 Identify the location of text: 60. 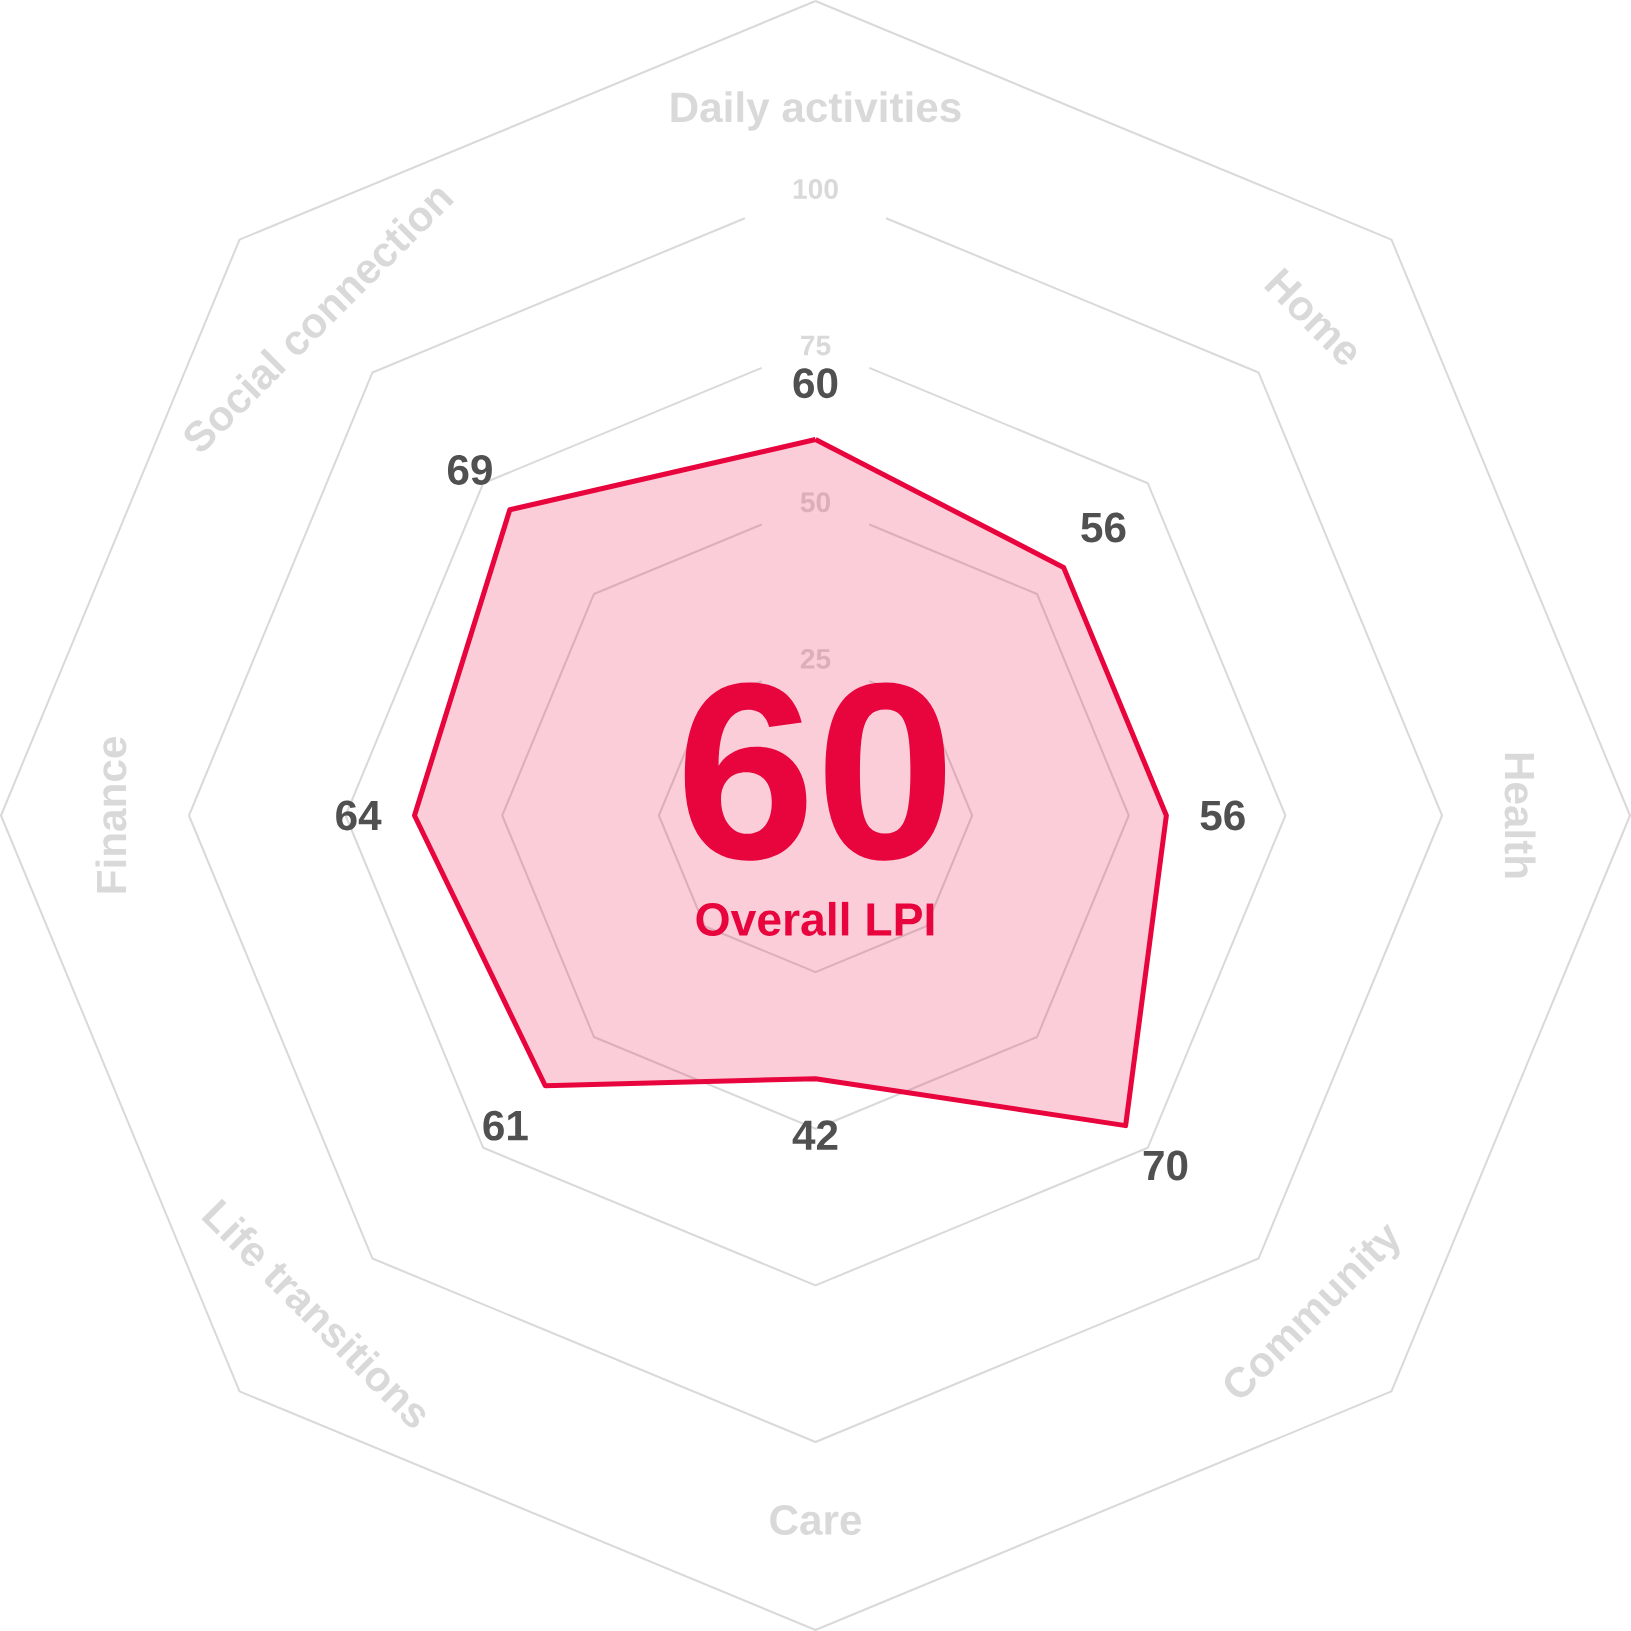
(815, 771).